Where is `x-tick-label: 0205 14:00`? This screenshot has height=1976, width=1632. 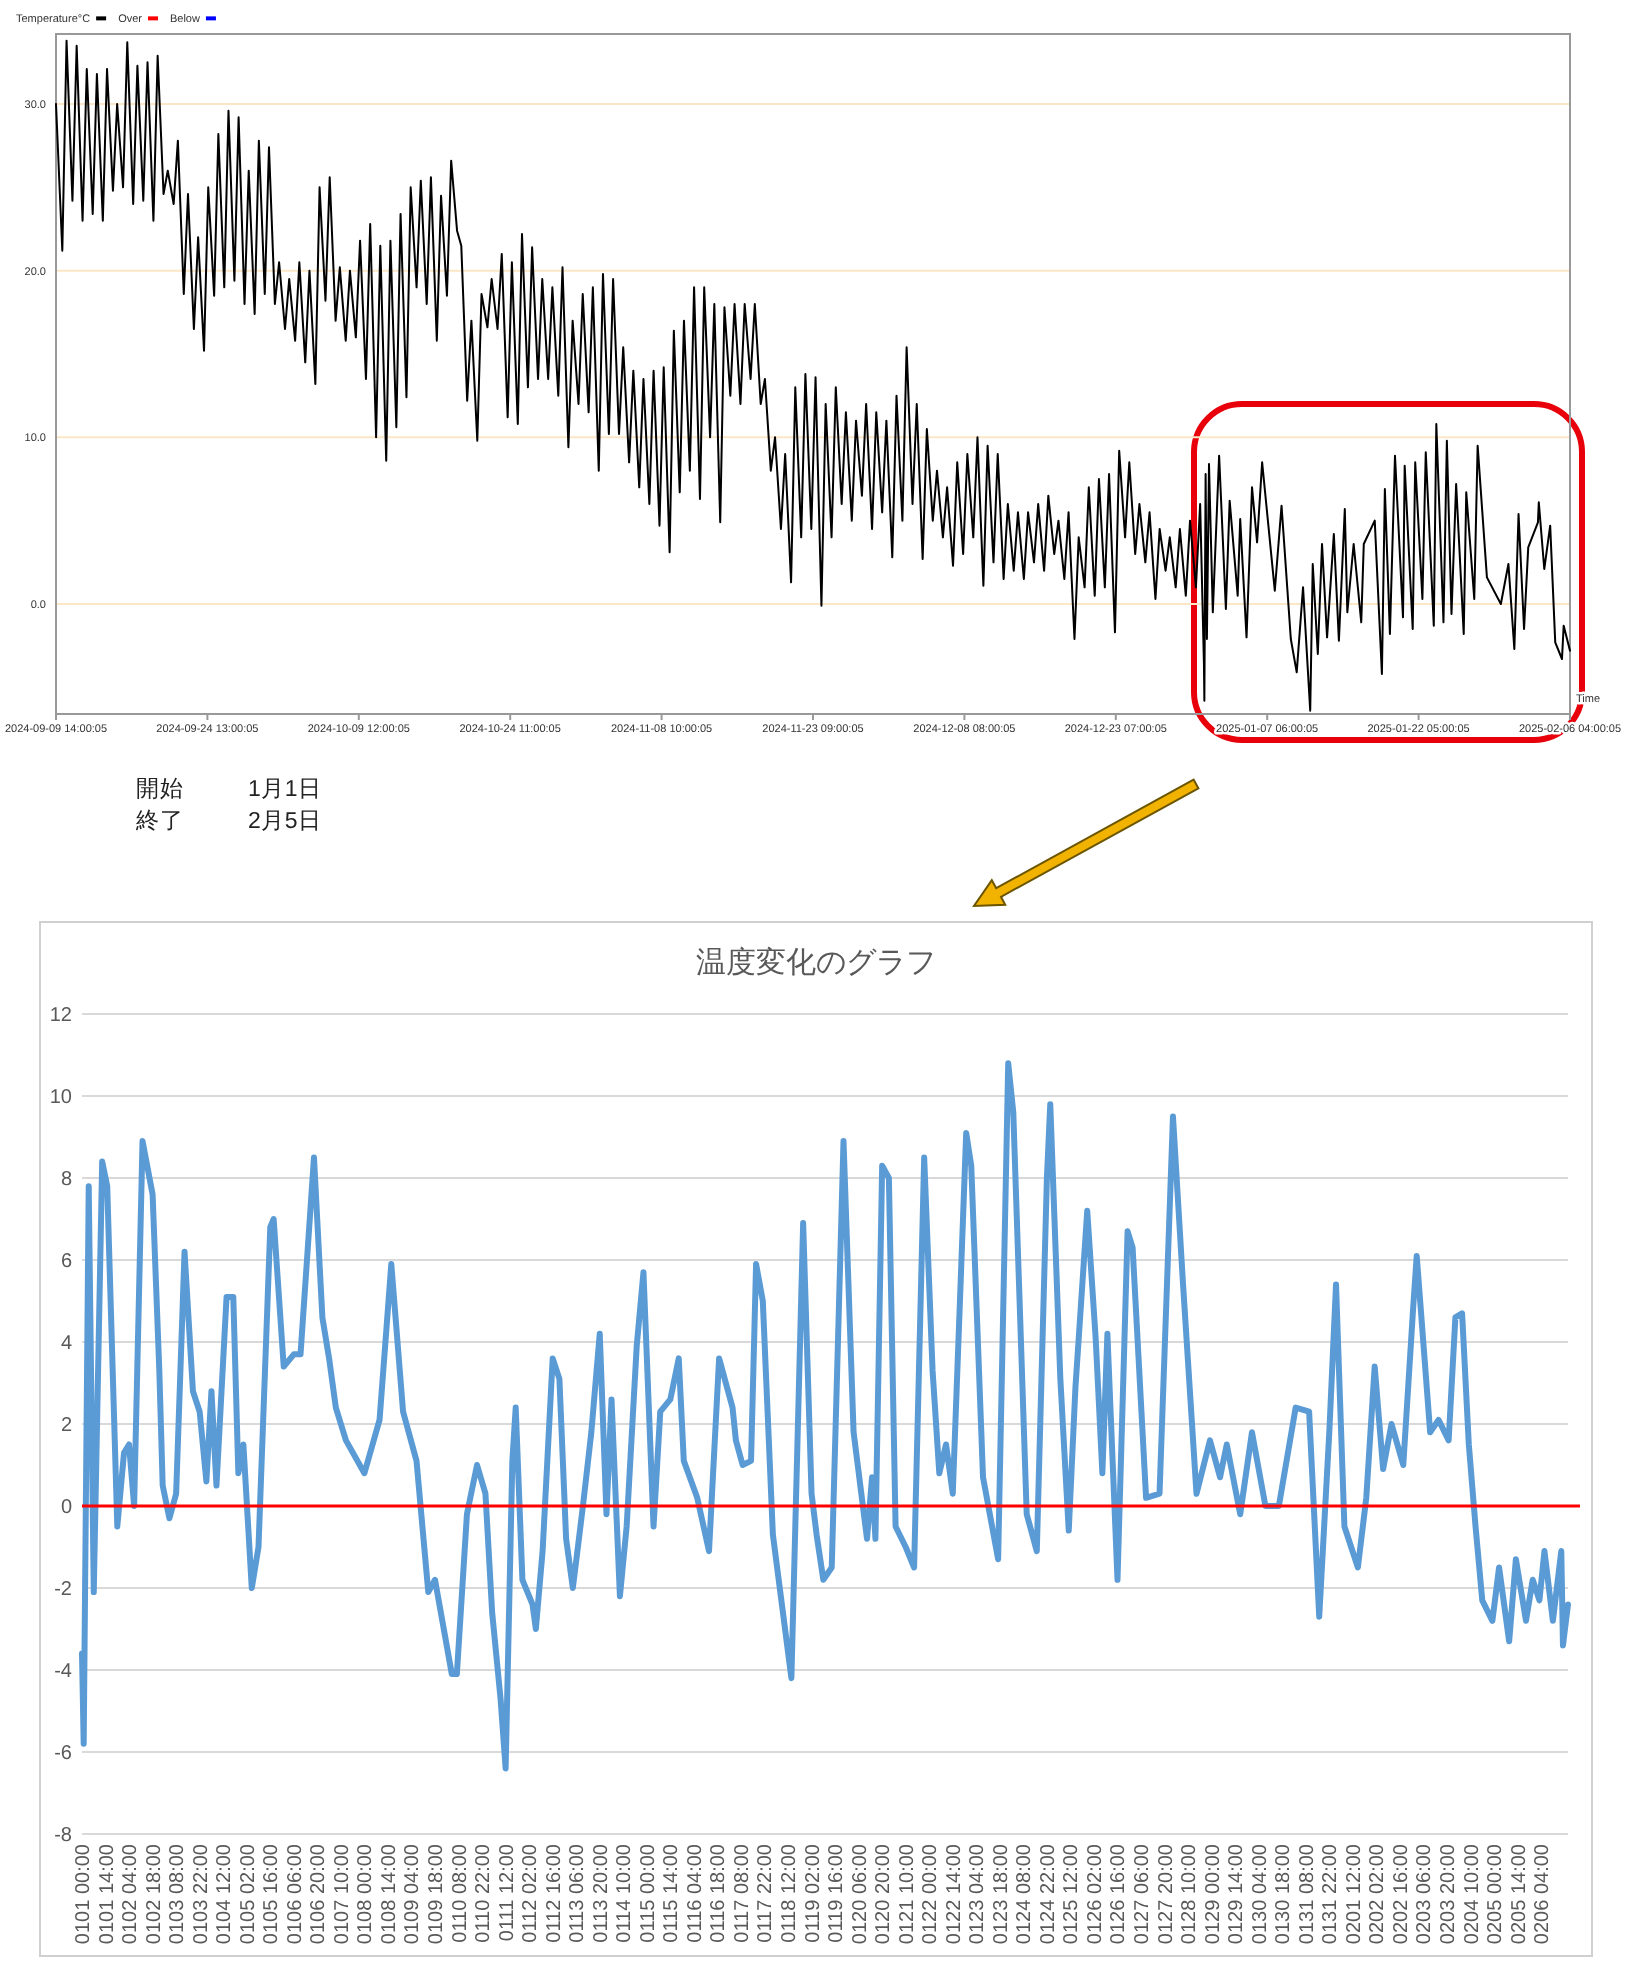
x-tick-label: 0205 14:00 is located at coordinates (1519, 1894).